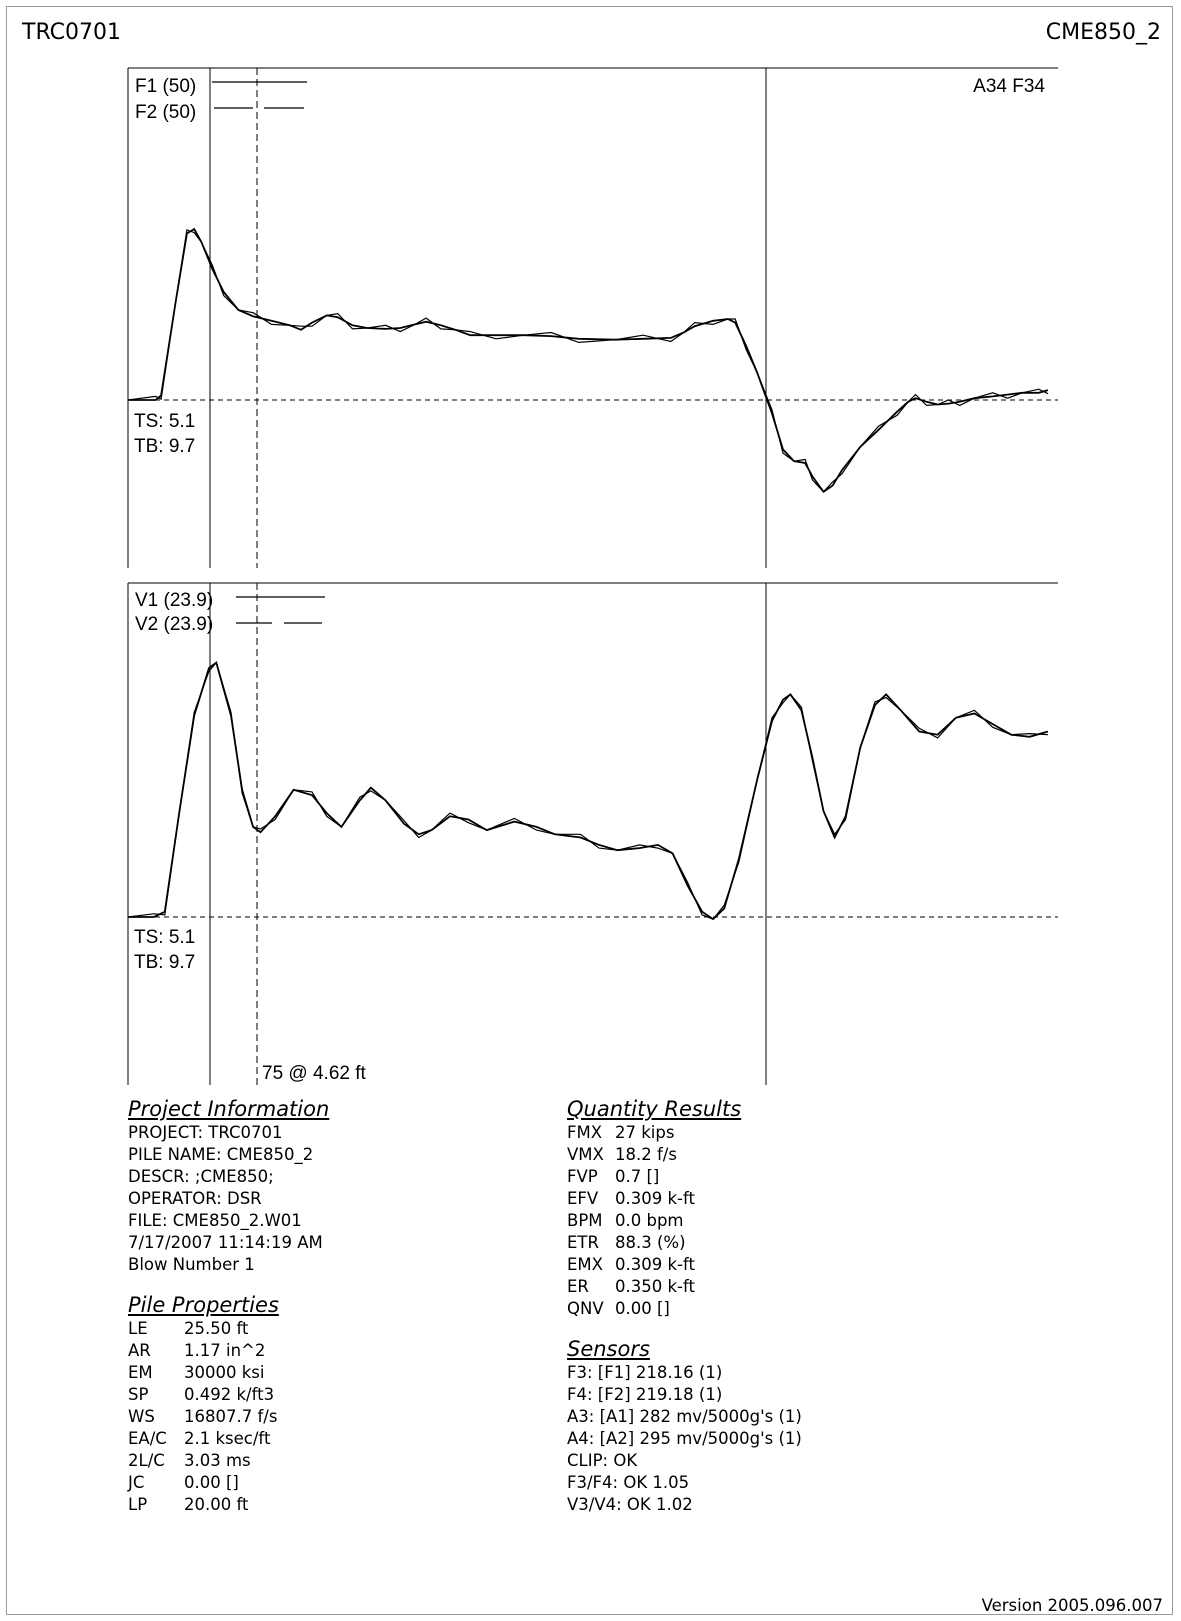 Image resolution: width=1181 pixels, height=1621 pixels. What do you see at coordinates (792, 1309) in the screenshot?
I see `quantity-result-row: QNV 0.00 []` at bounding box center [792, 1309].